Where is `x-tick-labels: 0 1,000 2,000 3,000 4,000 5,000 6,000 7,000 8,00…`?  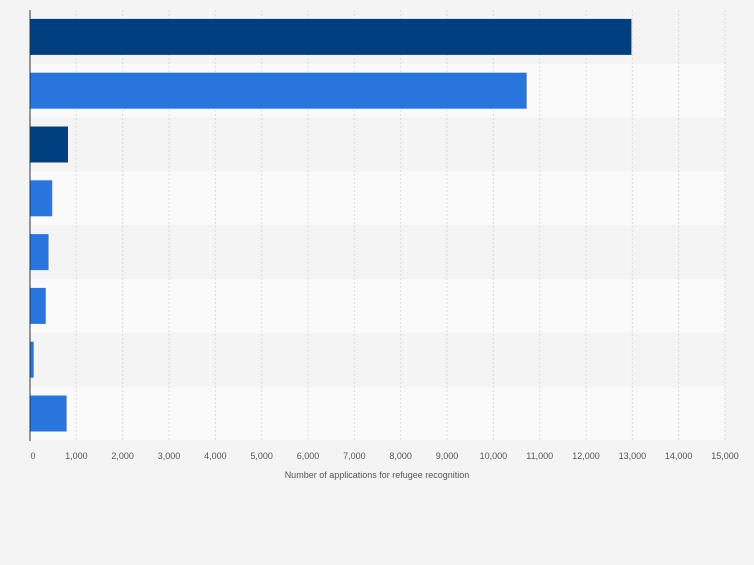 x-tick-labels: 0 1,000 2,000 3,000 4,000 5,000 6,000 7,000 8,00… is located at coordinates (384, 456).